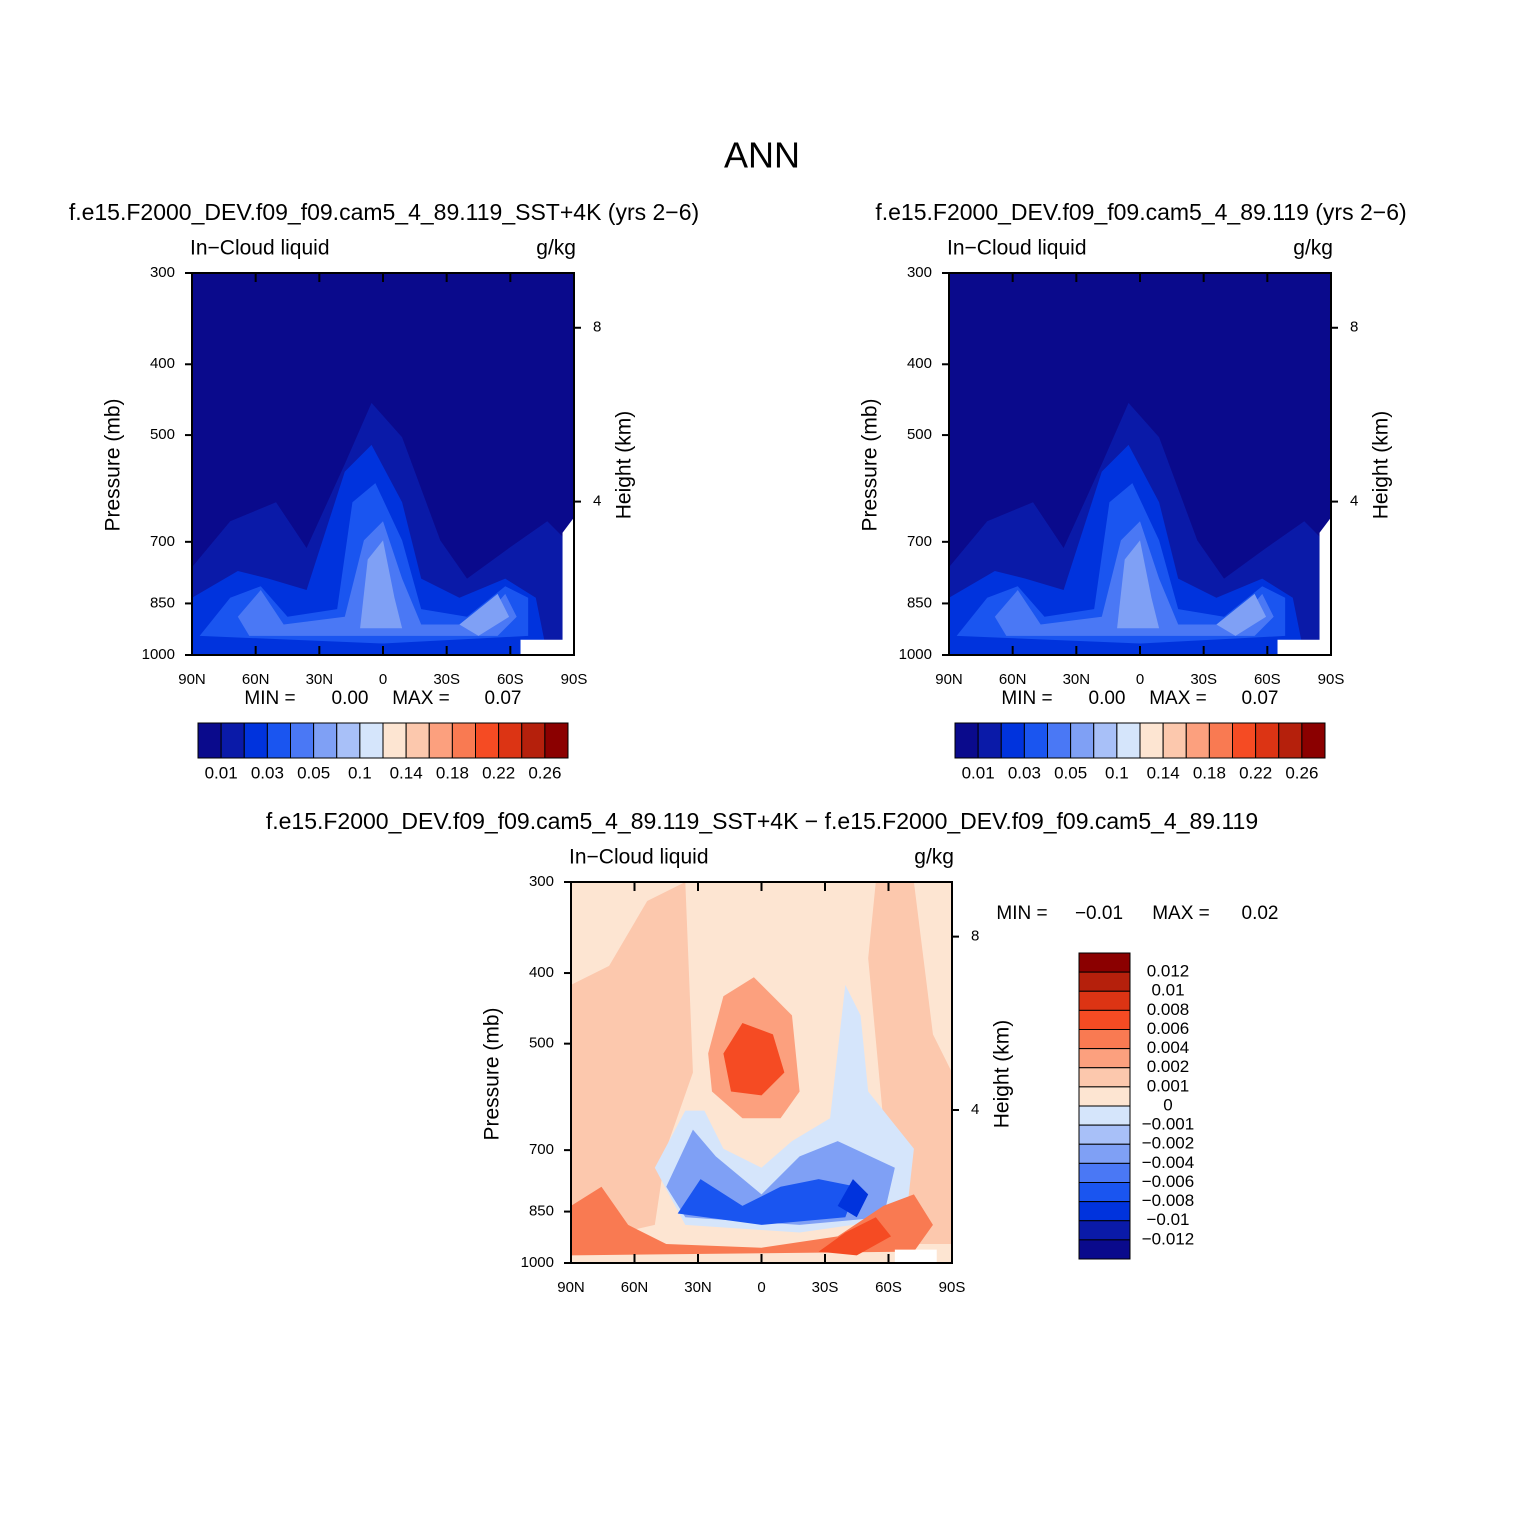 The image size is (1524, 1524). I want to click on left-label: In−Cloud liquid, so click(639, 857).